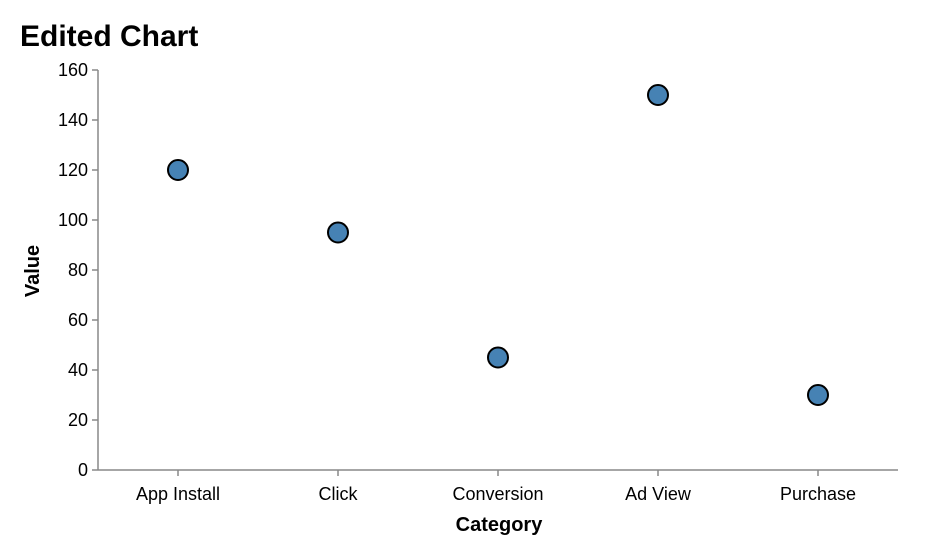 The height and width of the screenshot is (554, 942). What do you see at coordinates (73, 120) in the screenshot?
I see `y-tick-label: 140` at bounding box center [73, 120].